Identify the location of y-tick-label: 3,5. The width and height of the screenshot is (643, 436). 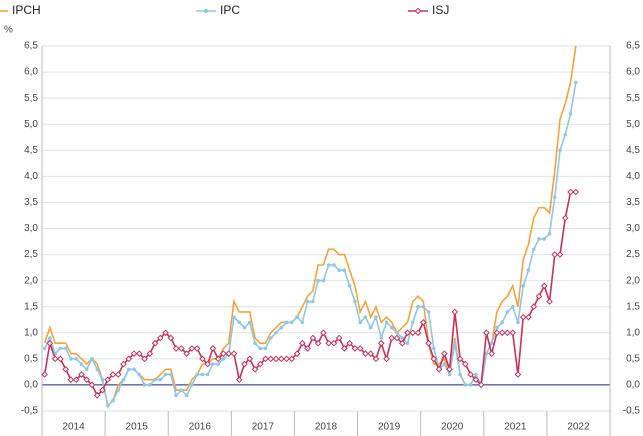
(31, 202).